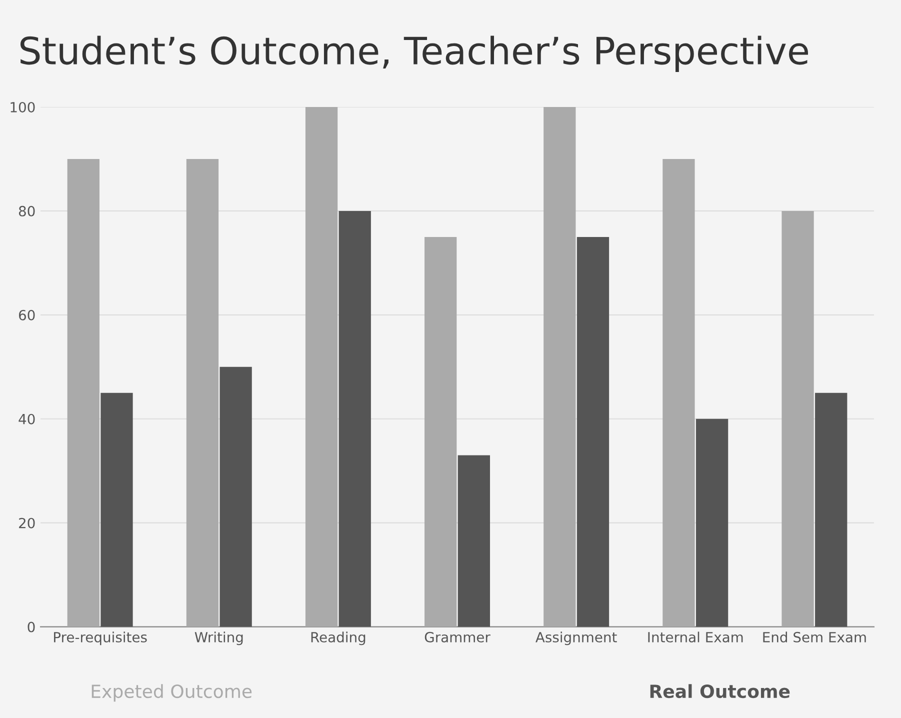 The width and height of the screenshot is (901, 718). I want to click on text: Expeted Outcome, so click(172, 693).